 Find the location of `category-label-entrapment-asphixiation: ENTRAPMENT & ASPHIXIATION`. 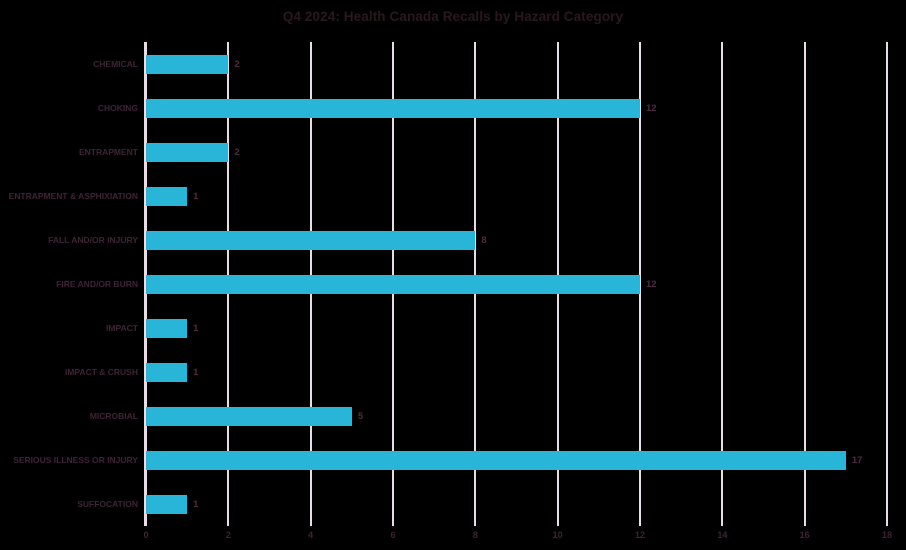

category-label-entrapment-asphixiation: ENTRAPMENT & ASPHIXIATION is located at coordinates (73, 196).